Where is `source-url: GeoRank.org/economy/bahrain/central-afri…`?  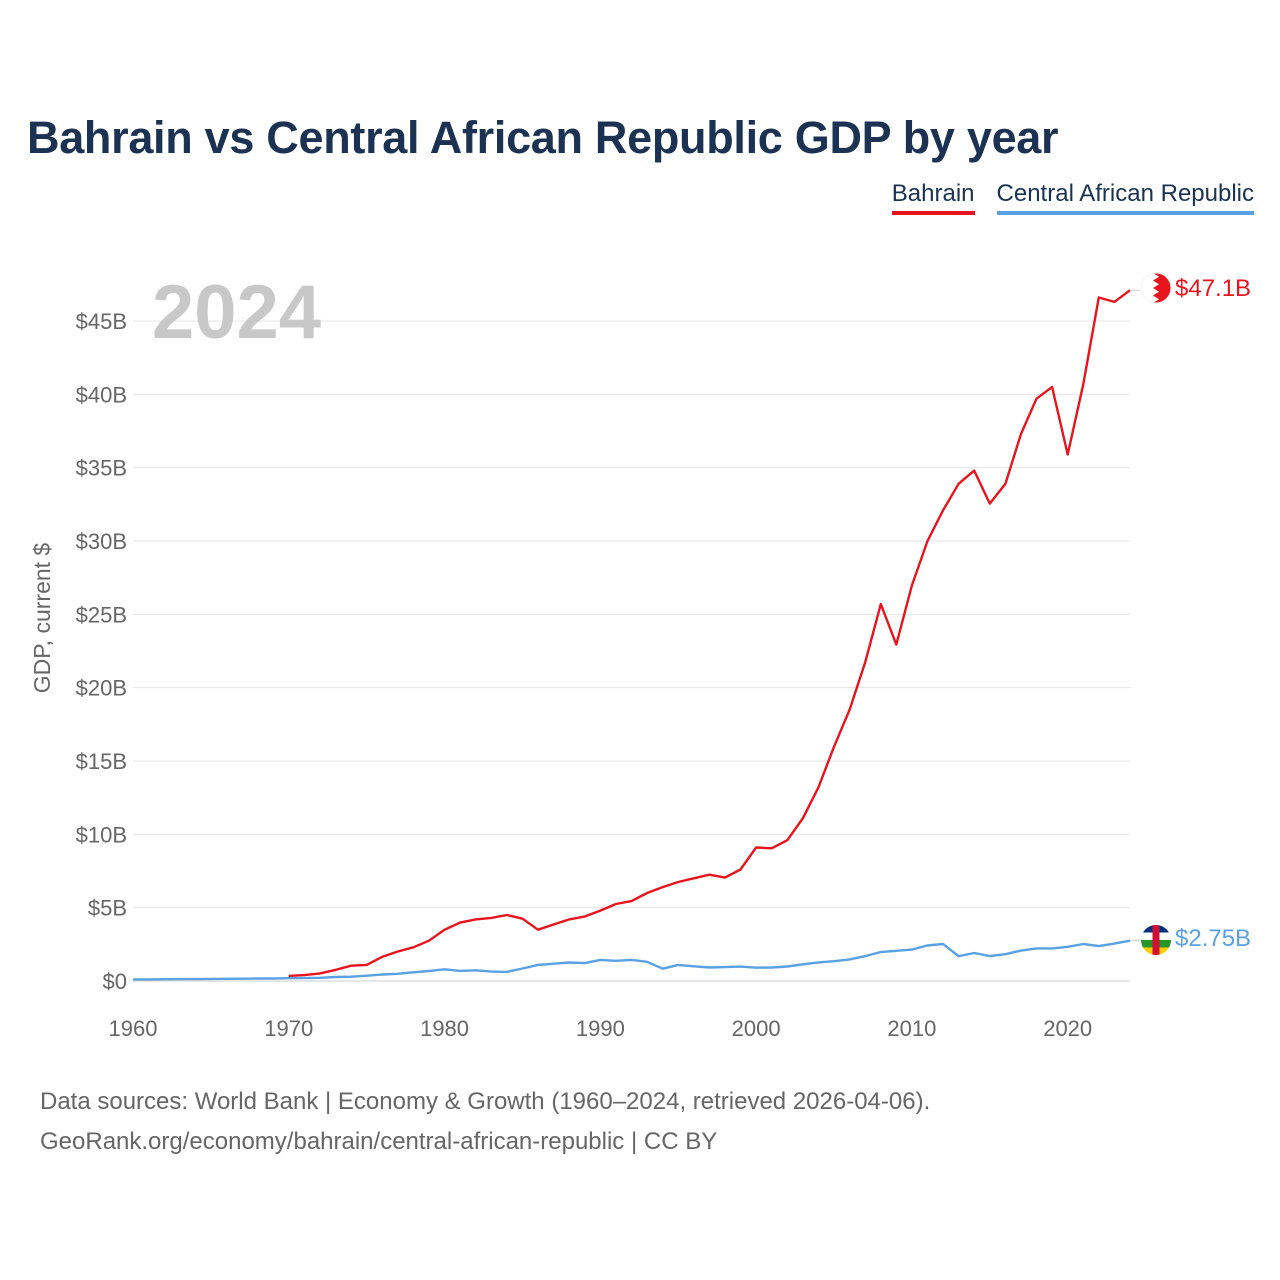 source-url: GeoRank.org/economy/bahrain/central-afri… is located at coordinates (379, 1141).